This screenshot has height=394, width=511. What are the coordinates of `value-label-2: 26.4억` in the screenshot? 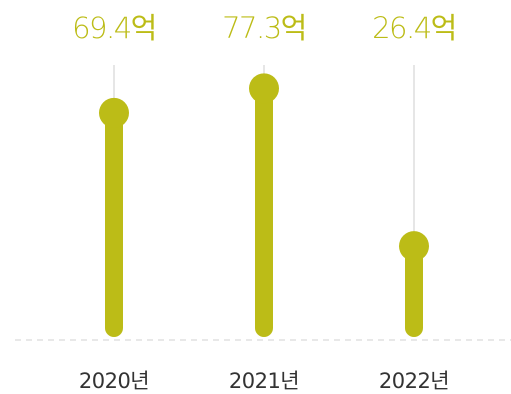 It's located at (414, 28).